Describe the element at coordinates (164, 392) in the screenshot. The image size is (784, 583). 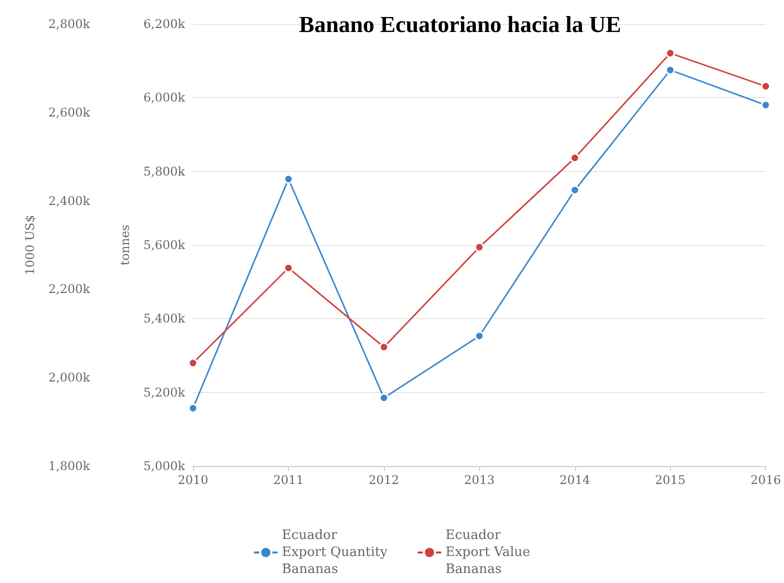
I see `y-tick-label: 5,200k` at that location.